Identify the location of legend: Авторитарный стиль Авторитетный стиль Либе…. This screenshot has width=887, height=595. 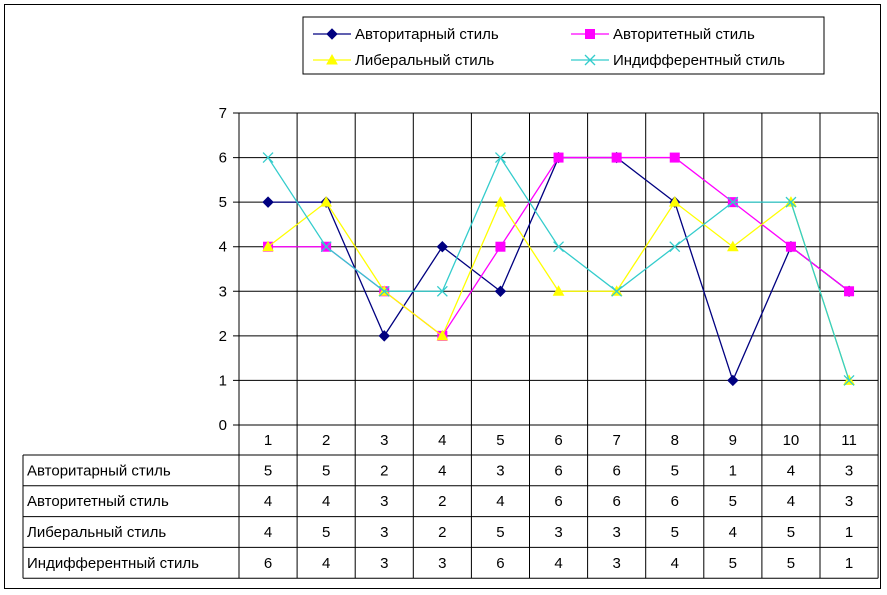
(563, 45).